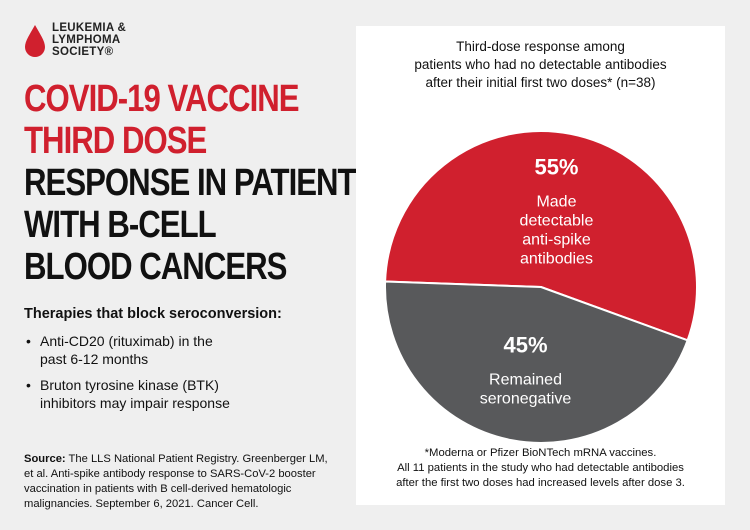 This screenshot has width=750, height=530. I want to click on slice-category-label: detectable, so click(557, 220).